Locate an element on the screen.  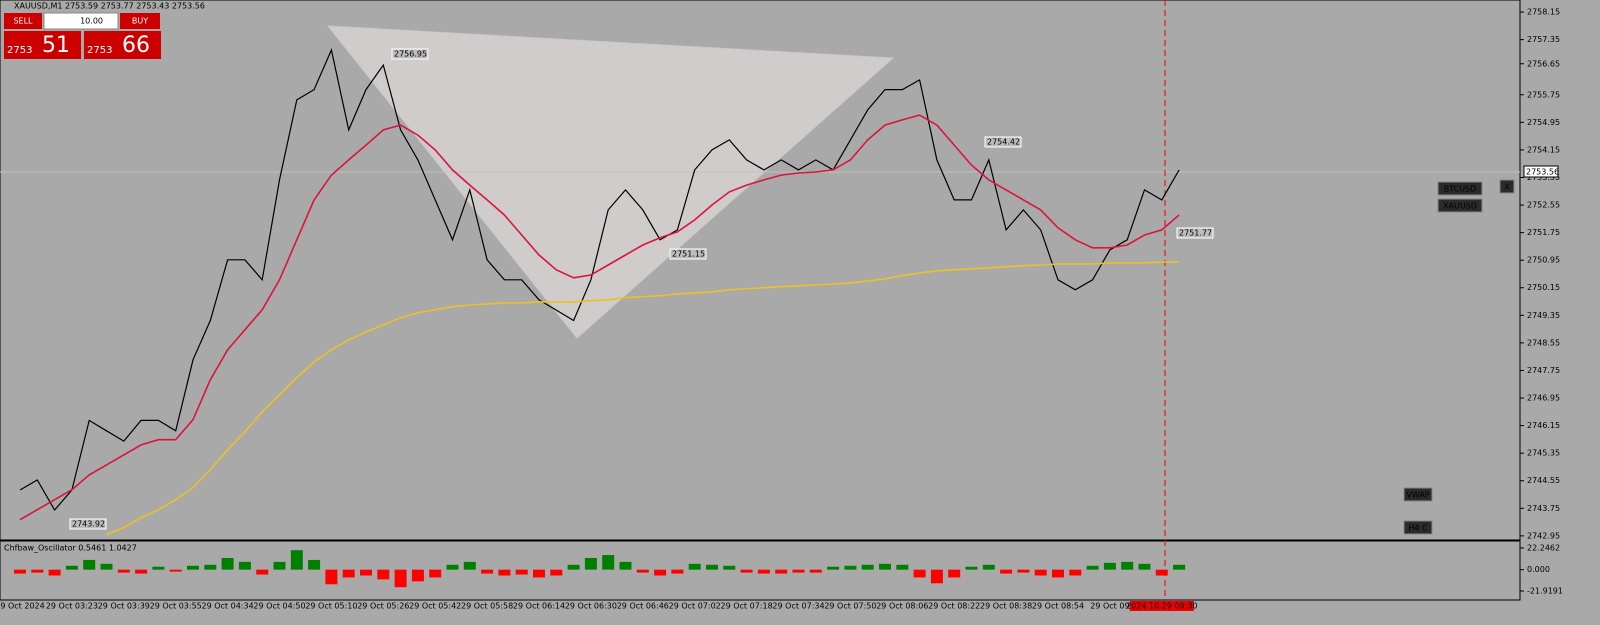
x-tick-label: 29 Oct 05:42 is located at coordinates (435, 606).